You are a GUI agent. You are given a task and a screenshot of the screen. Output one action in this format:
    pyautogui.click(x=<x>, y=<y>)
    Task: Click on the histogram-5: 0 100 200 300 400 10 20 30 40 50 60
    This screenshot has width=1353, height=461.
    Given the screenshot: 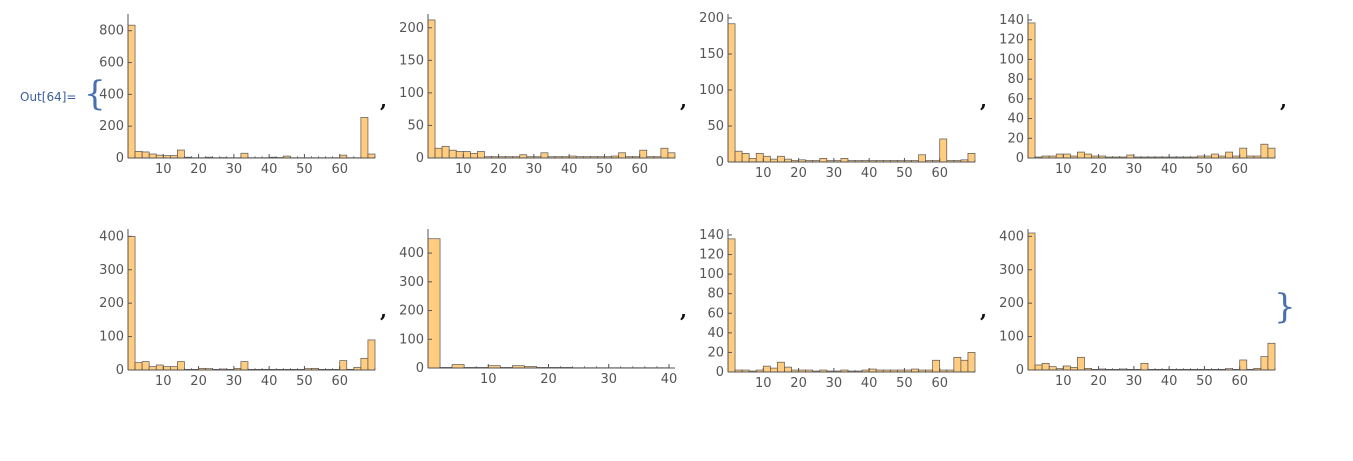 What is the action you would take?
    pyautogui.click(x=237, y=309)
    